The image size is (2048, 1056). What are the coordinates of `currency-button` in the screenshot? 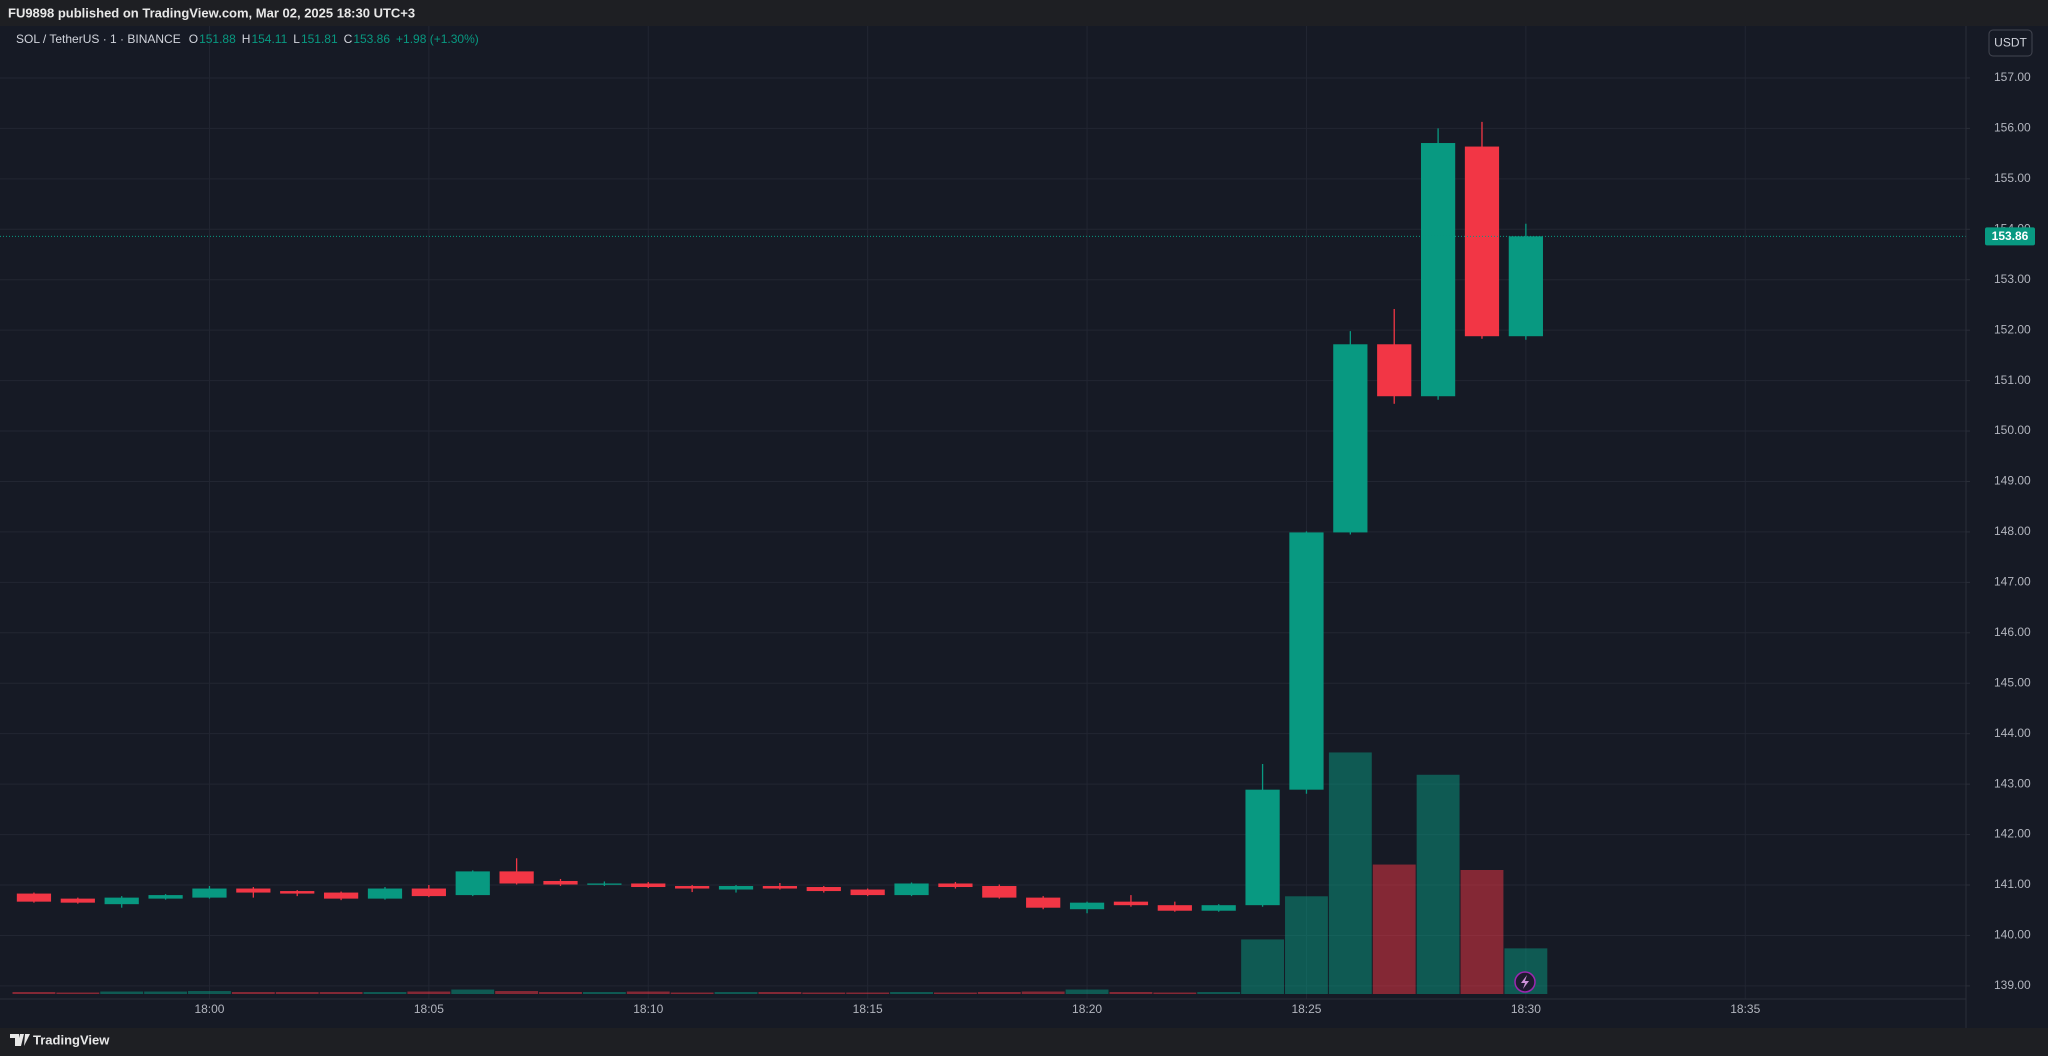 It's located at (2010, 43).